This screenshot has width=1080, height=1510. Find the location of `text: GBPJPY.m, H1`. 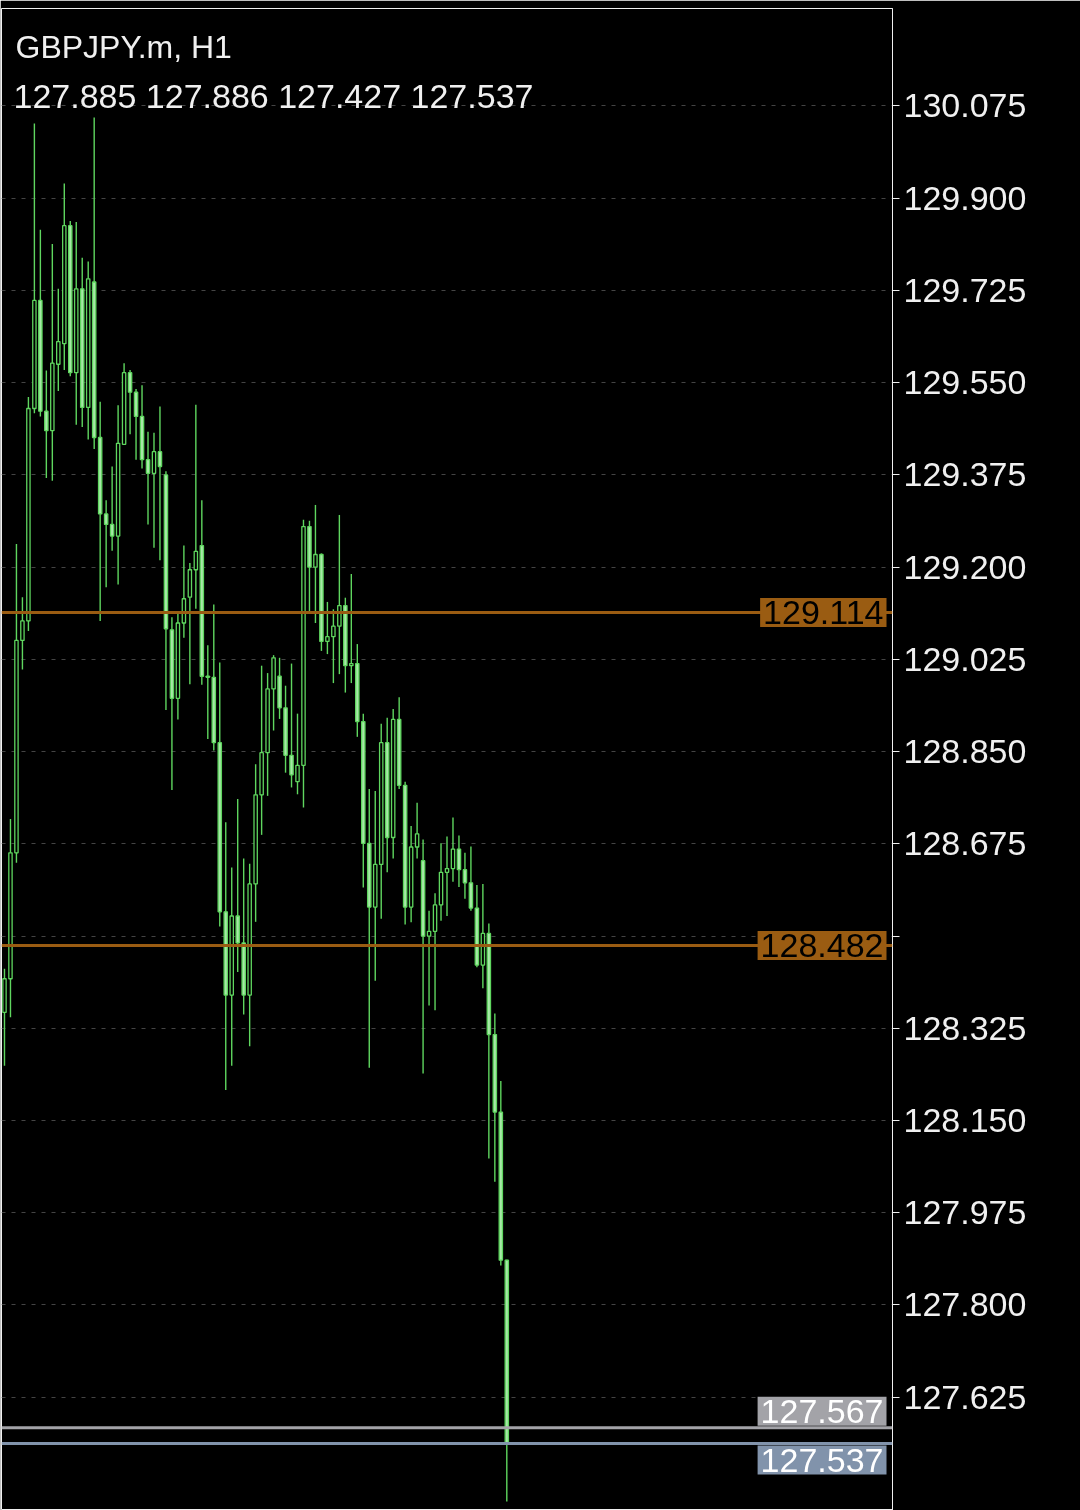

text: GBPJPY.m, H1 is located at coordinates (123, 46).